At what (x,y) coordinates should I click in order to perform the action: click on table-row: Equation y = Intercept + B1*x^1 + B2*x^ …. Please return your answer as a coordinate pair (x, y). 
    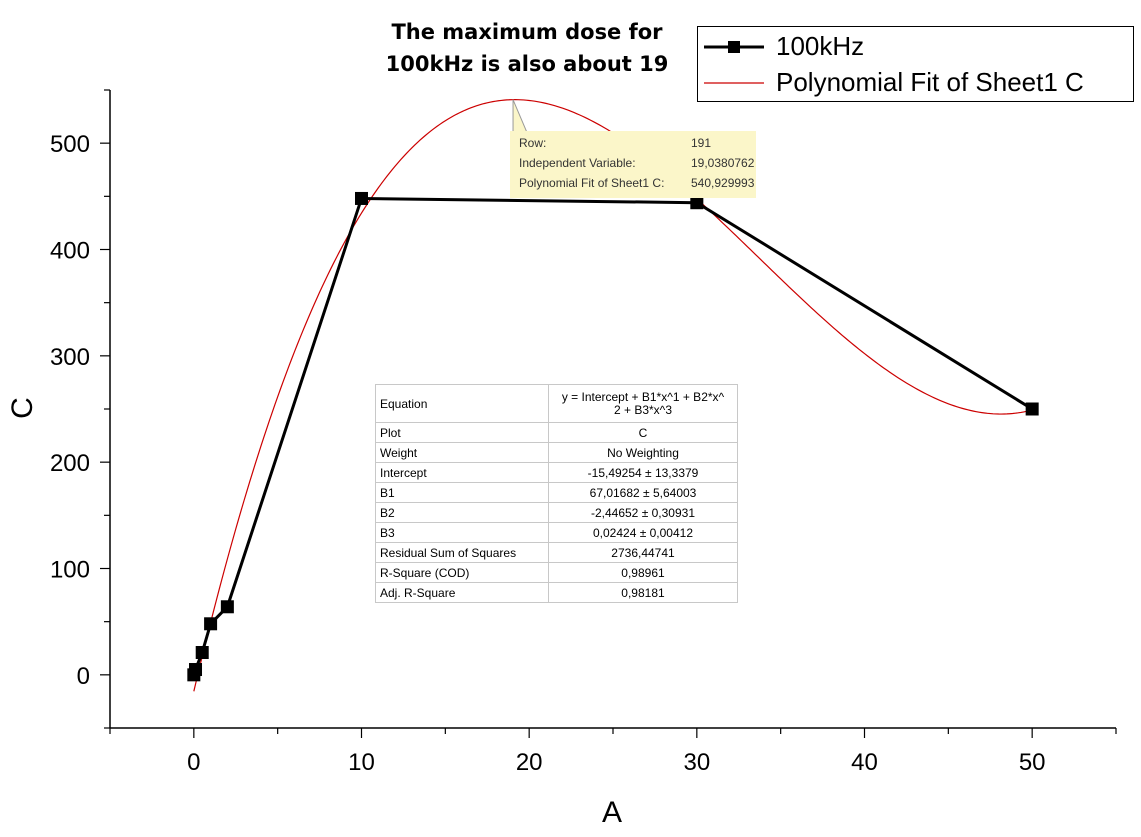
    Looking at the image, I should click on (556, 403).